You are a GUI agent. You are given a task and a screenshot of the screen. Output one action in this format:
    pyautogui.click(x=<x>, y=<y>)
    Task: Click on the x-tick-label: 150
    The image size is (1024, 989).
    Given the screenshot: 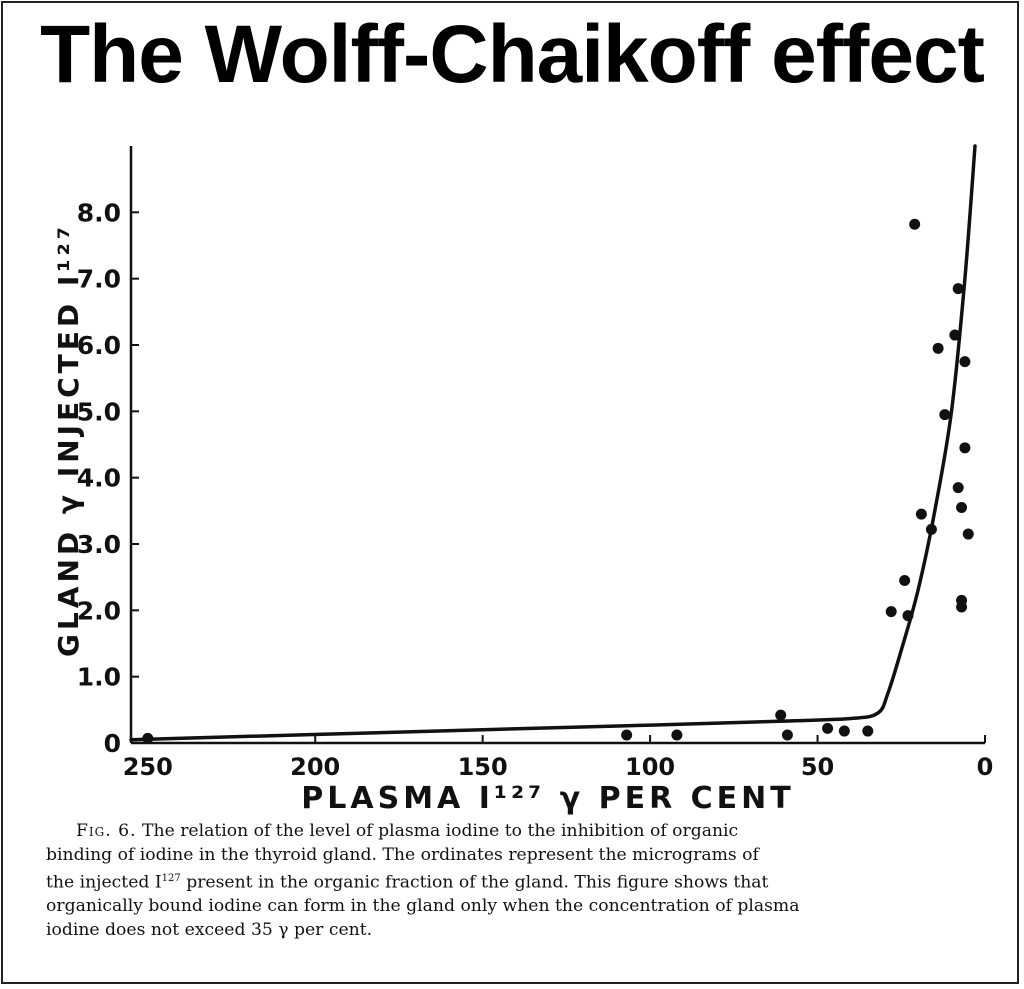 What is the action you would take?
    pyautogui.click(x=483, y=767)
    